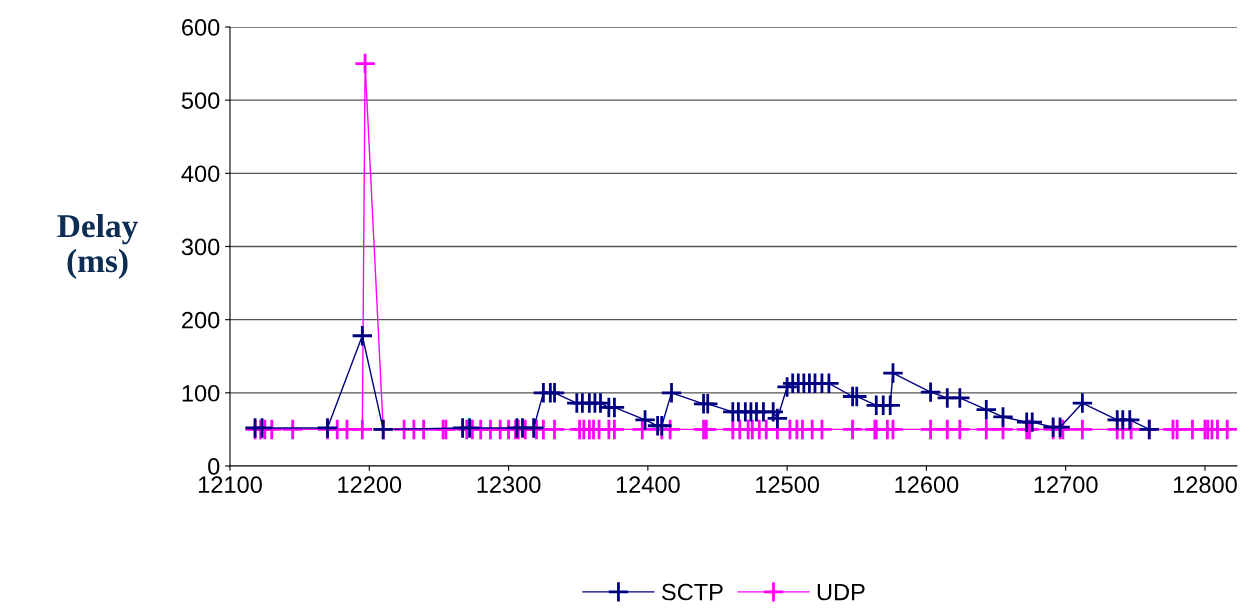  I want to click on legend-label: SCTP, so click(692, 592).